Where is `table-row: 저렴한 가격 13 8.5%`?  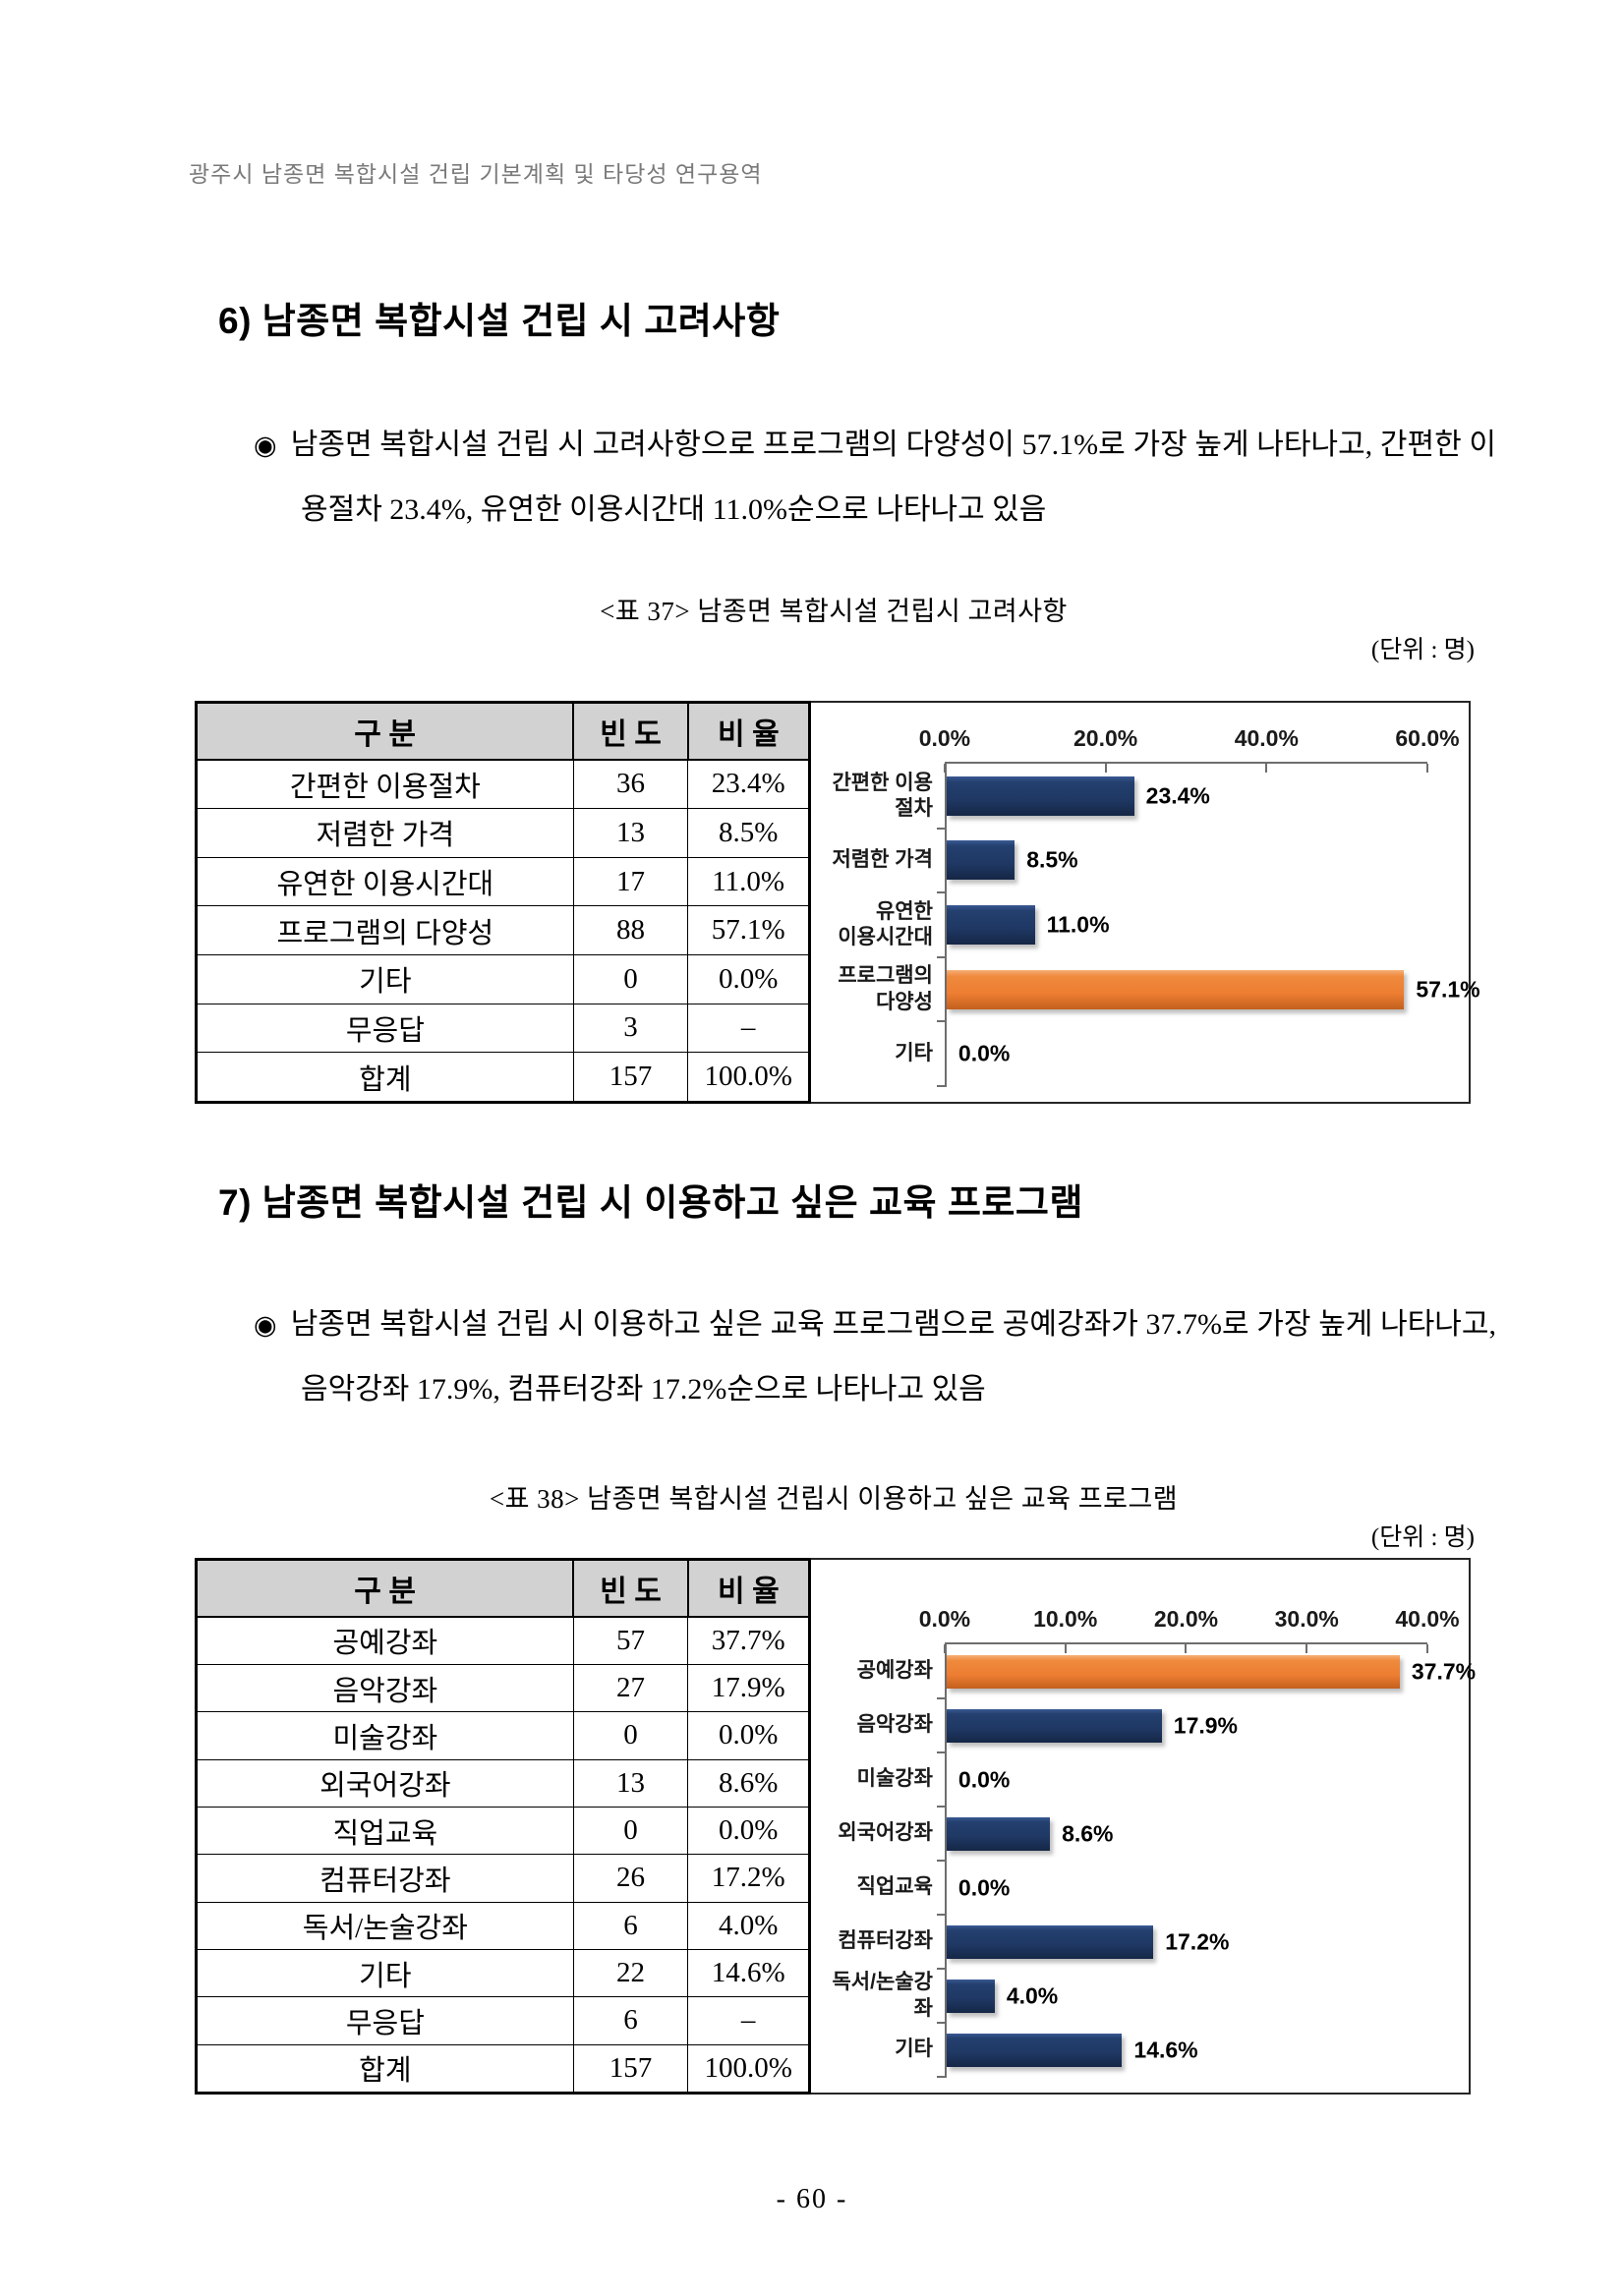 table-row: 저렴한 가격 13 8.5% is located at coordinates (503, 833).